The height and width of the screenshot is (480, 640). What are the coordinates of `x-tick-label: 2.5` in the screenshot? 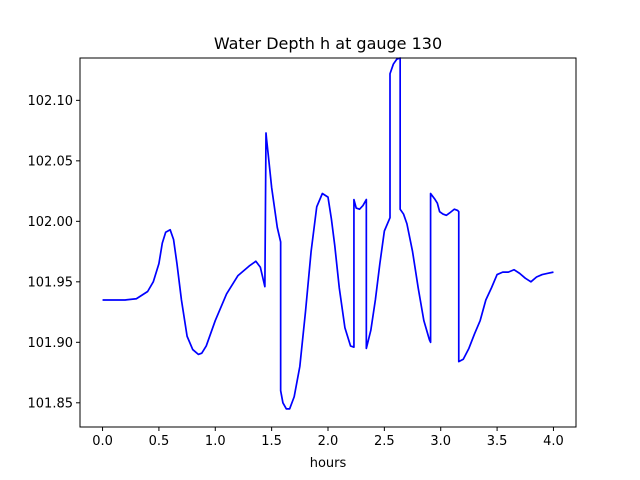 It's located at (384, 441).